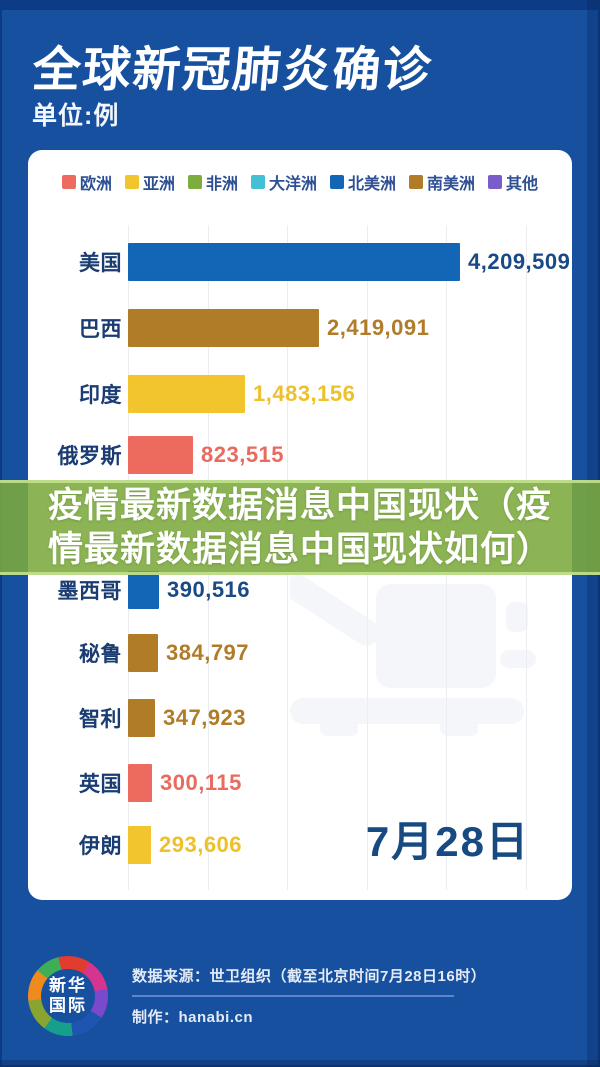  I want to click on credit-label: 制作：hanabi.cn, so click(193, 1017).